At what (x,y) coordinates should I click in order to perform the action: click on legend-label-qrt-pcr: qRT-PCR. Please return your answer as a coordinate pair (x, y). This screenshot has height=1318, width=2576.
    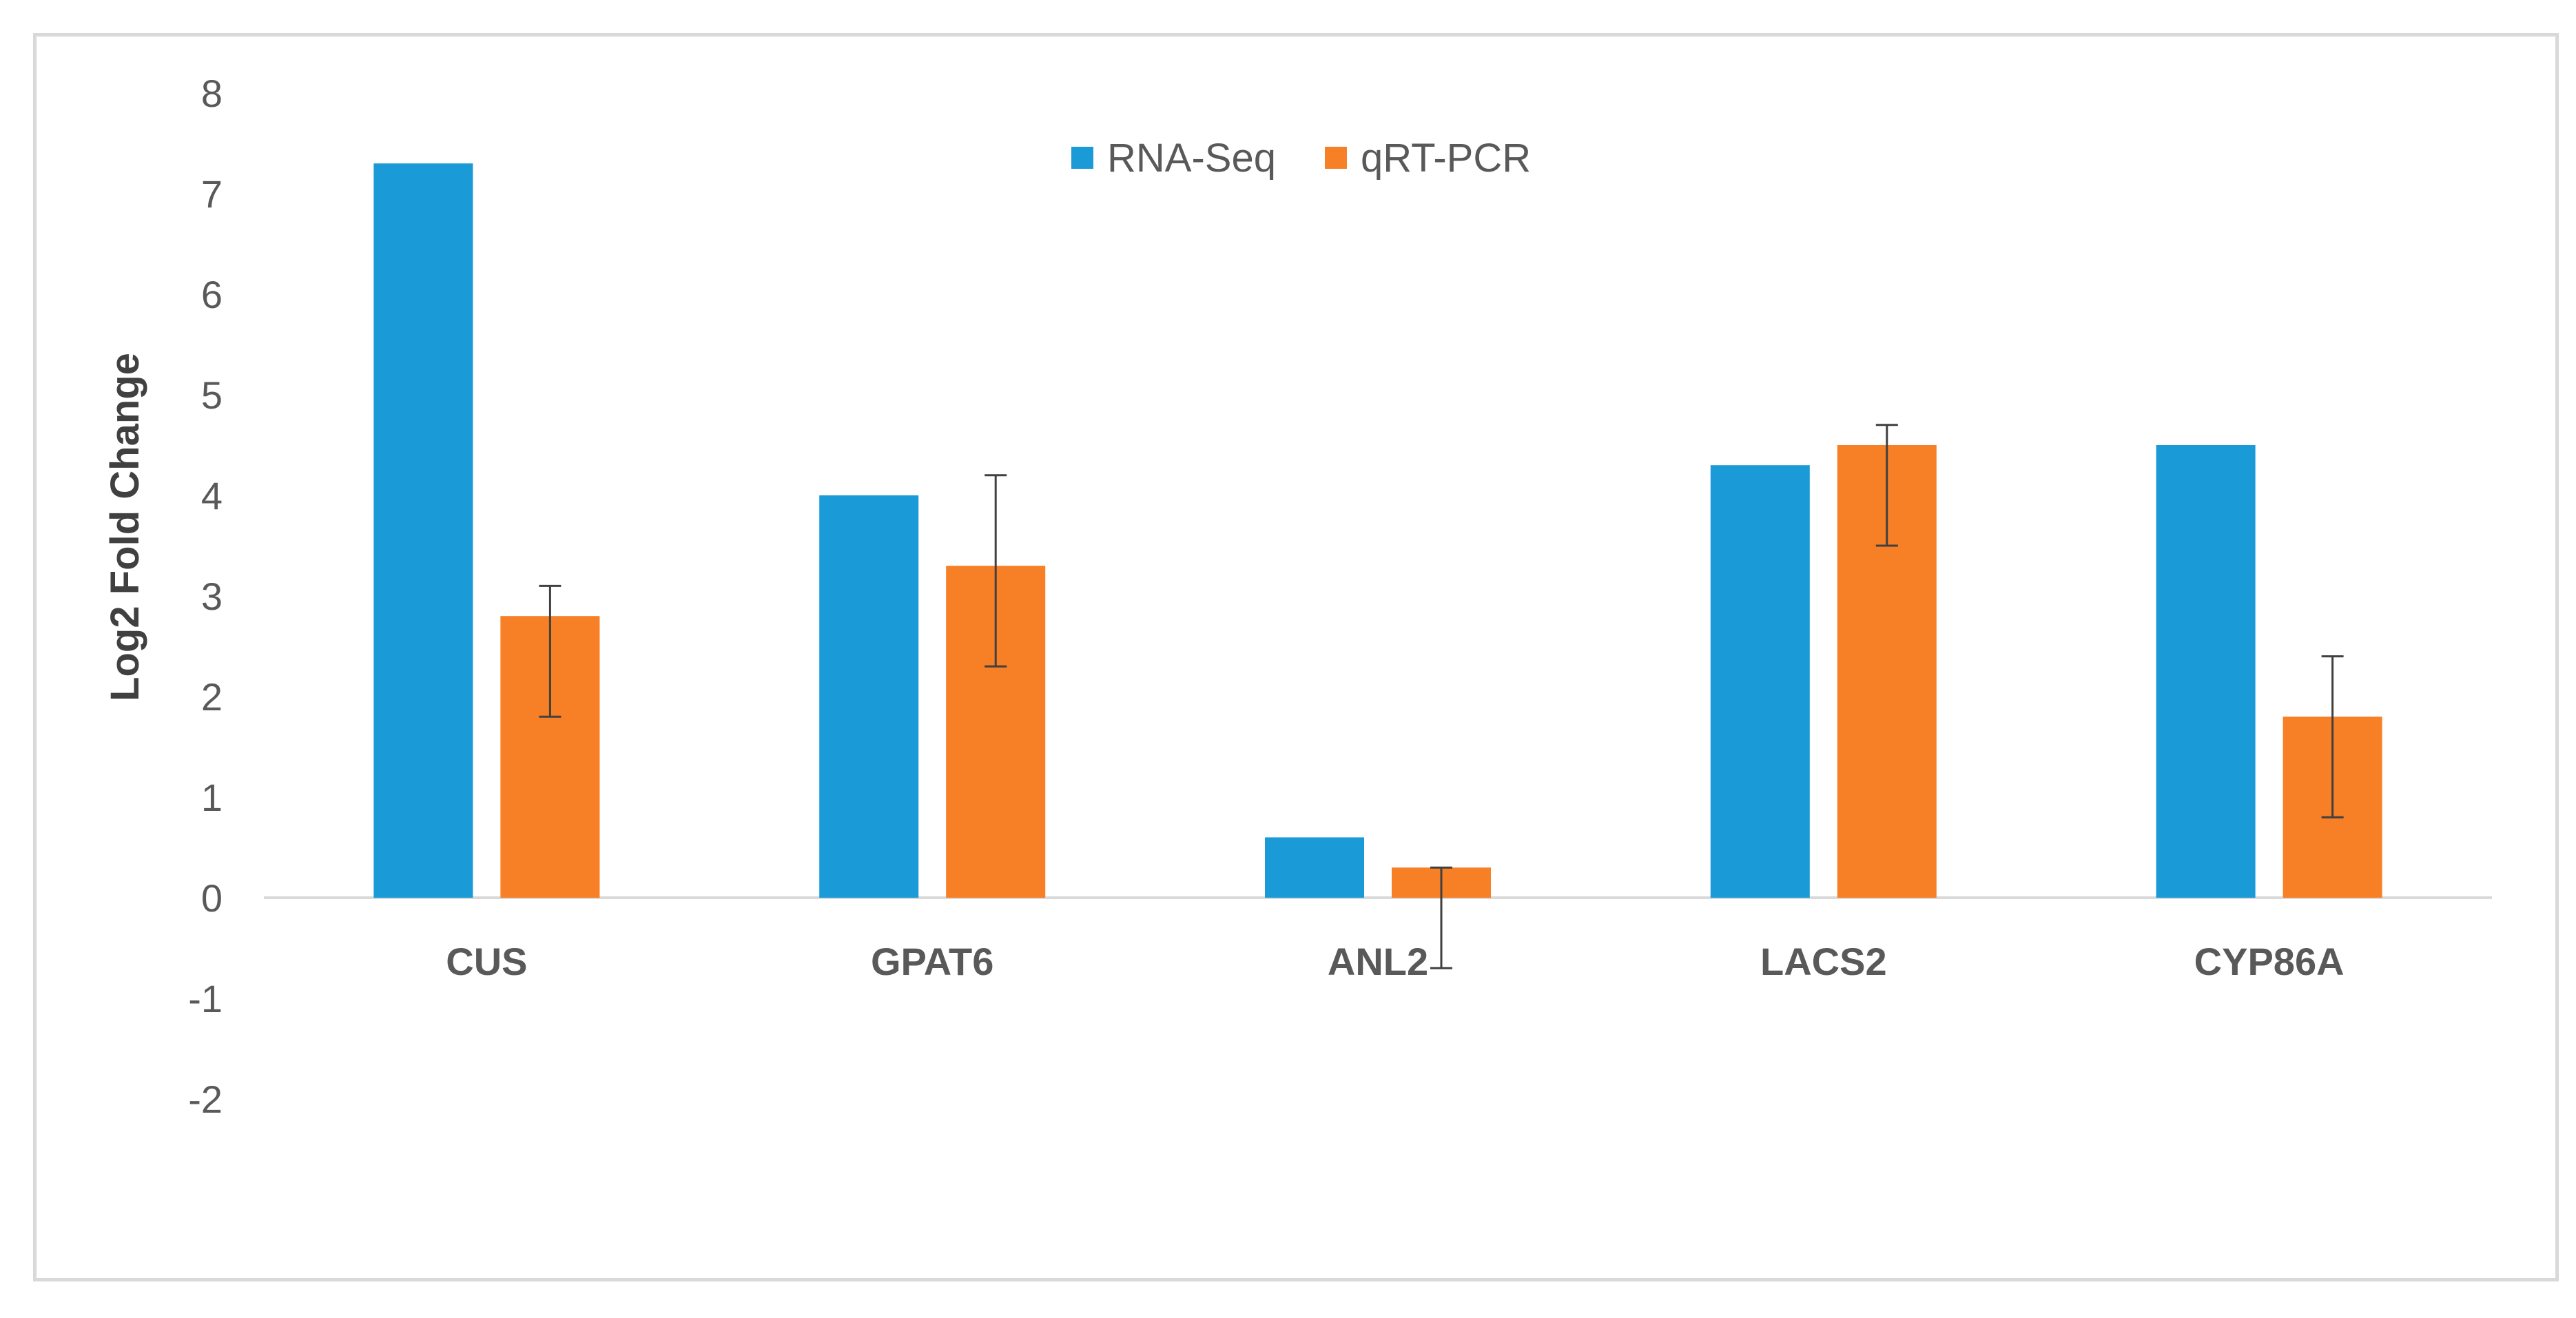
    Looking at the image, I should click on (1446, 158).